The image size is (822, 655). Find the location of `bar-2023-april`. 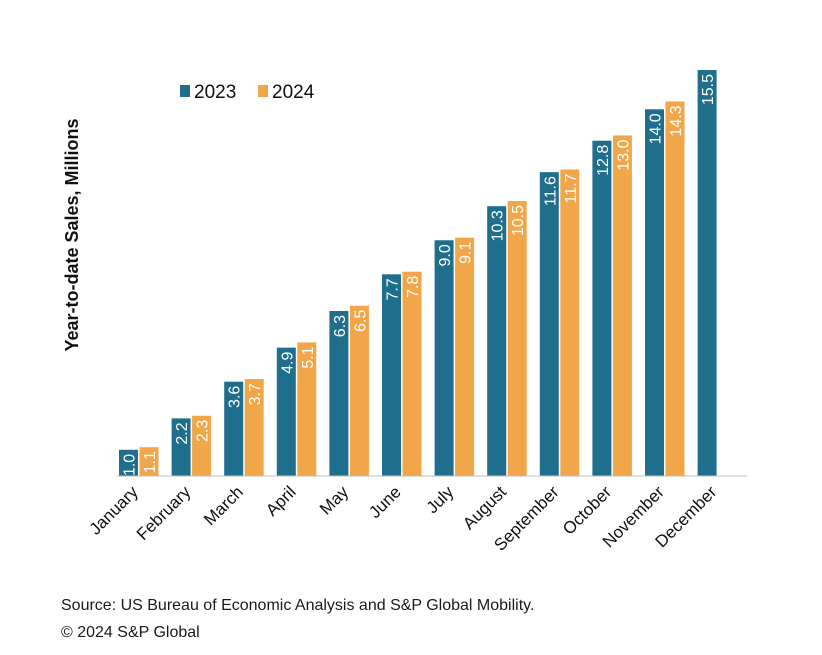

bar-2023-april is located at coordinates (286, 411).